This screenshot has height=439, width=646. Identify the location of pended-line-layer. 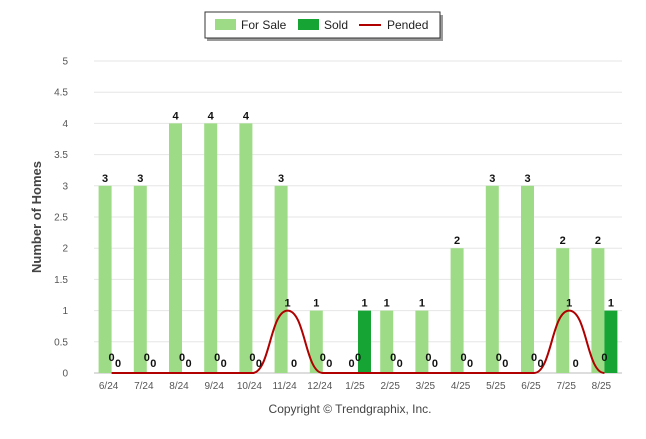
(358, 341).